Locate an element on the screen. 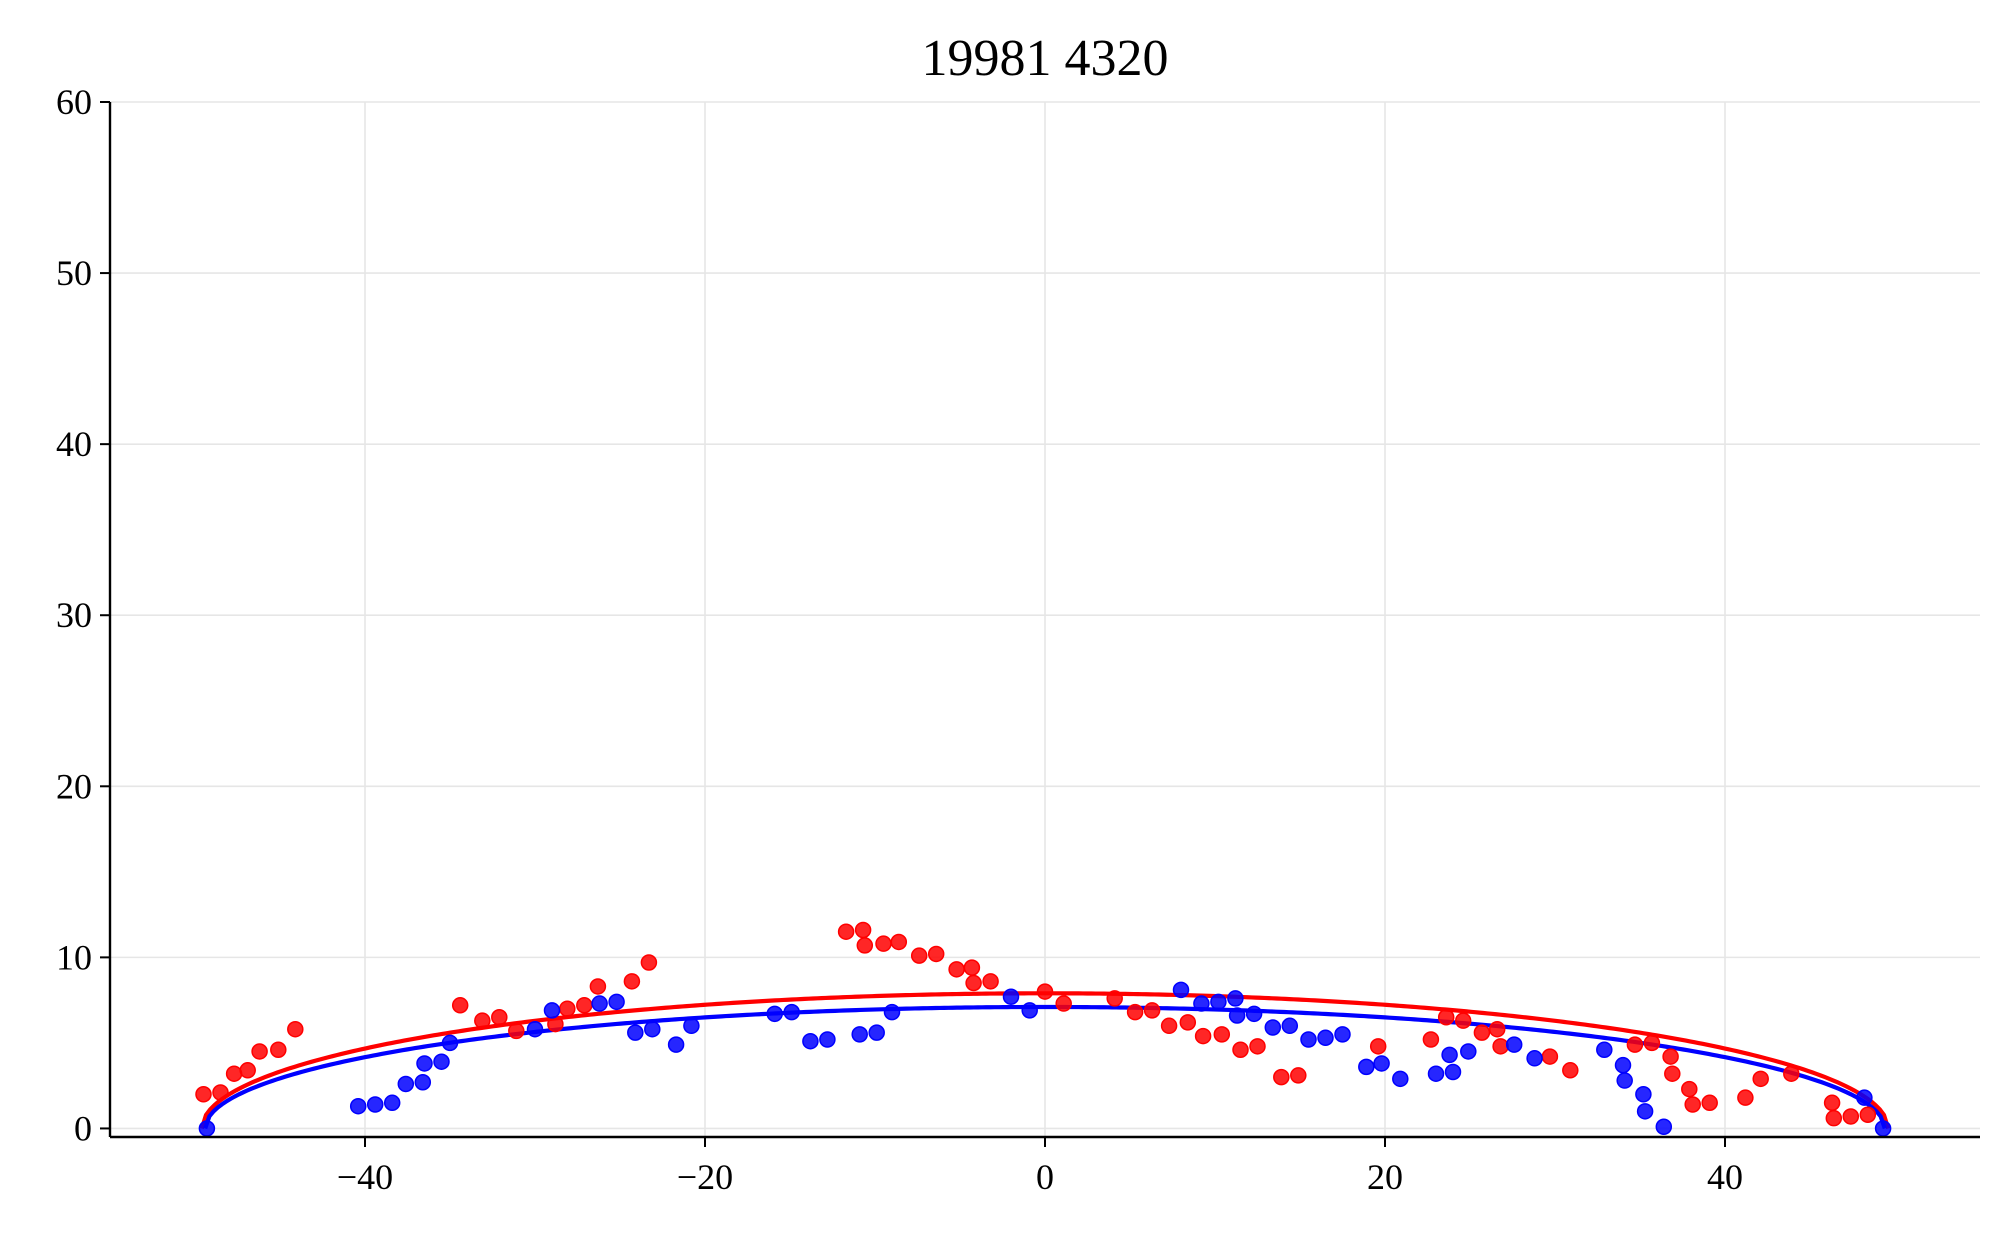 This screenshot has width=1999, height=1236. y-tick-label: 0 is located at coordinates (83, 1128).